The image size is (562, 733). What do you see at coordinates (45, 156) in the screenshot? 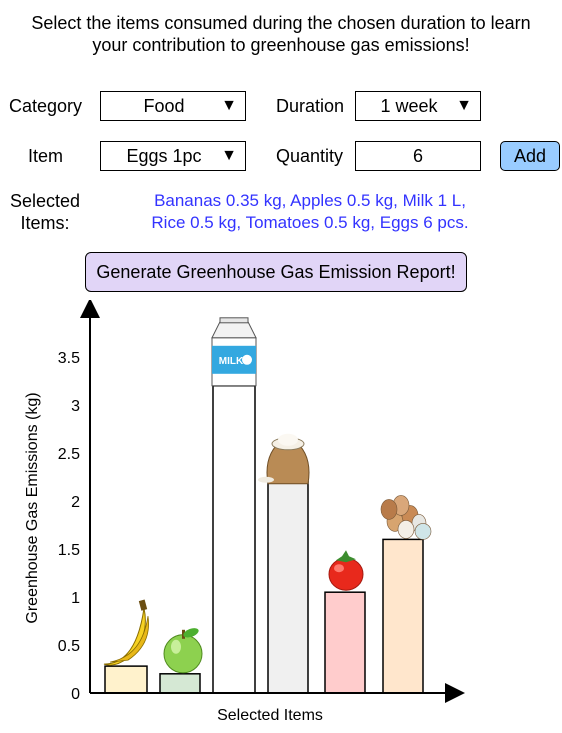
I see `item-label: Item` at bounding box center [45, 156].